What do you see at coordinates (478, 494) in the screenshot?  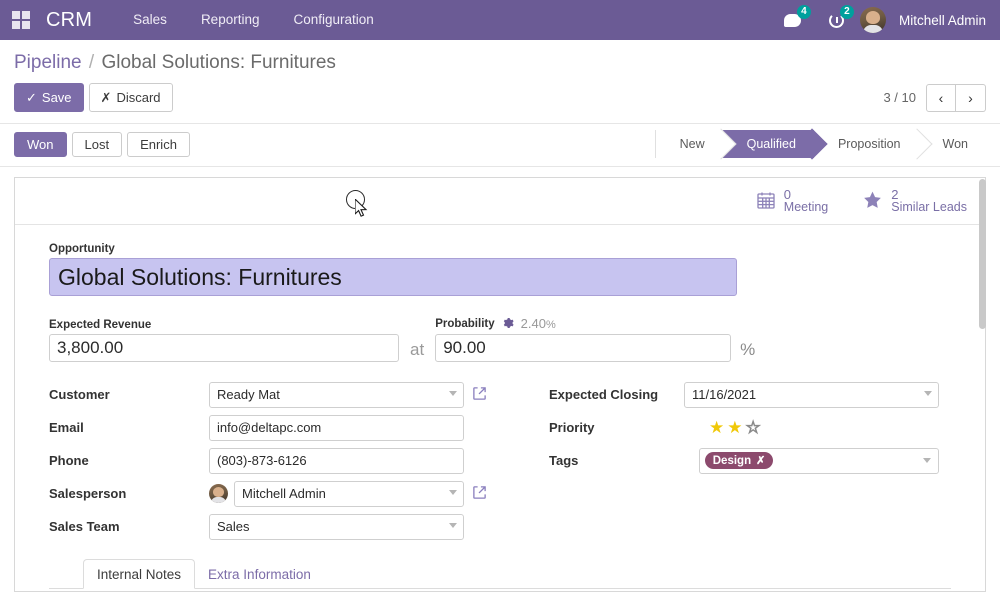 I see `salesperson-external-link-icon` at bounding box center [478, 494].